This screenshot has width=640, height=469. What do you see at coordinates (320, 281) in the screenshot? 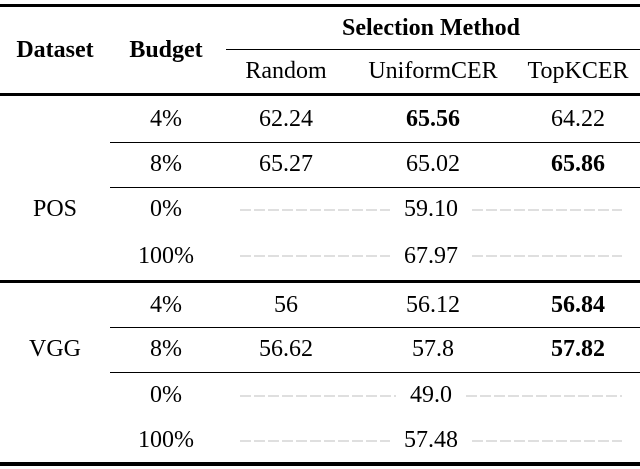
I see `section-divider-rule` at bounding box center [320, 281].